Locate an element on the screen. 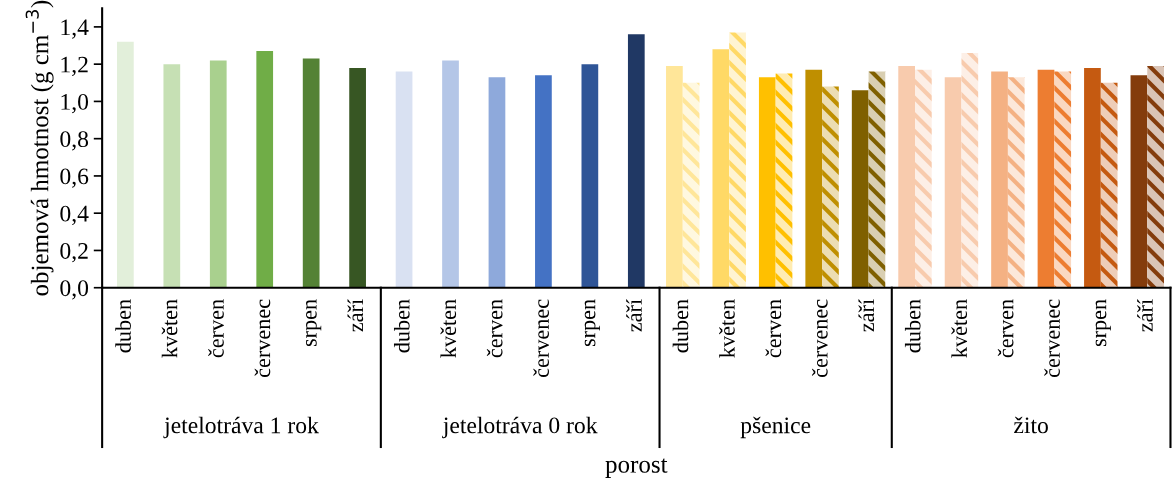  y-tick-label: 1,4 is located at coordinates (75, 29).